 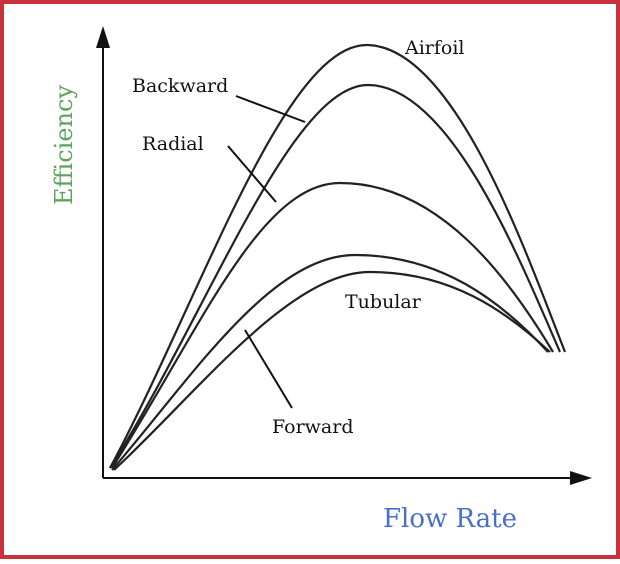 What do you see at coordinates (581, 478) in the screenshot?
I see `x-arrow` at bounding box center [581, 478].